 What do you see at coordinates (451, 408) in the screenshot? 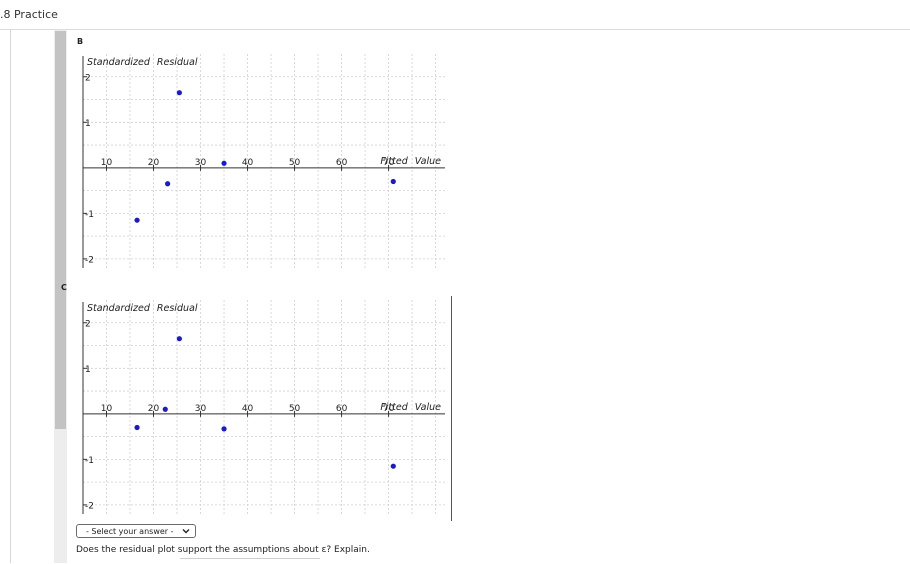
I see `panel-divider` at bounding box center [451, 408].